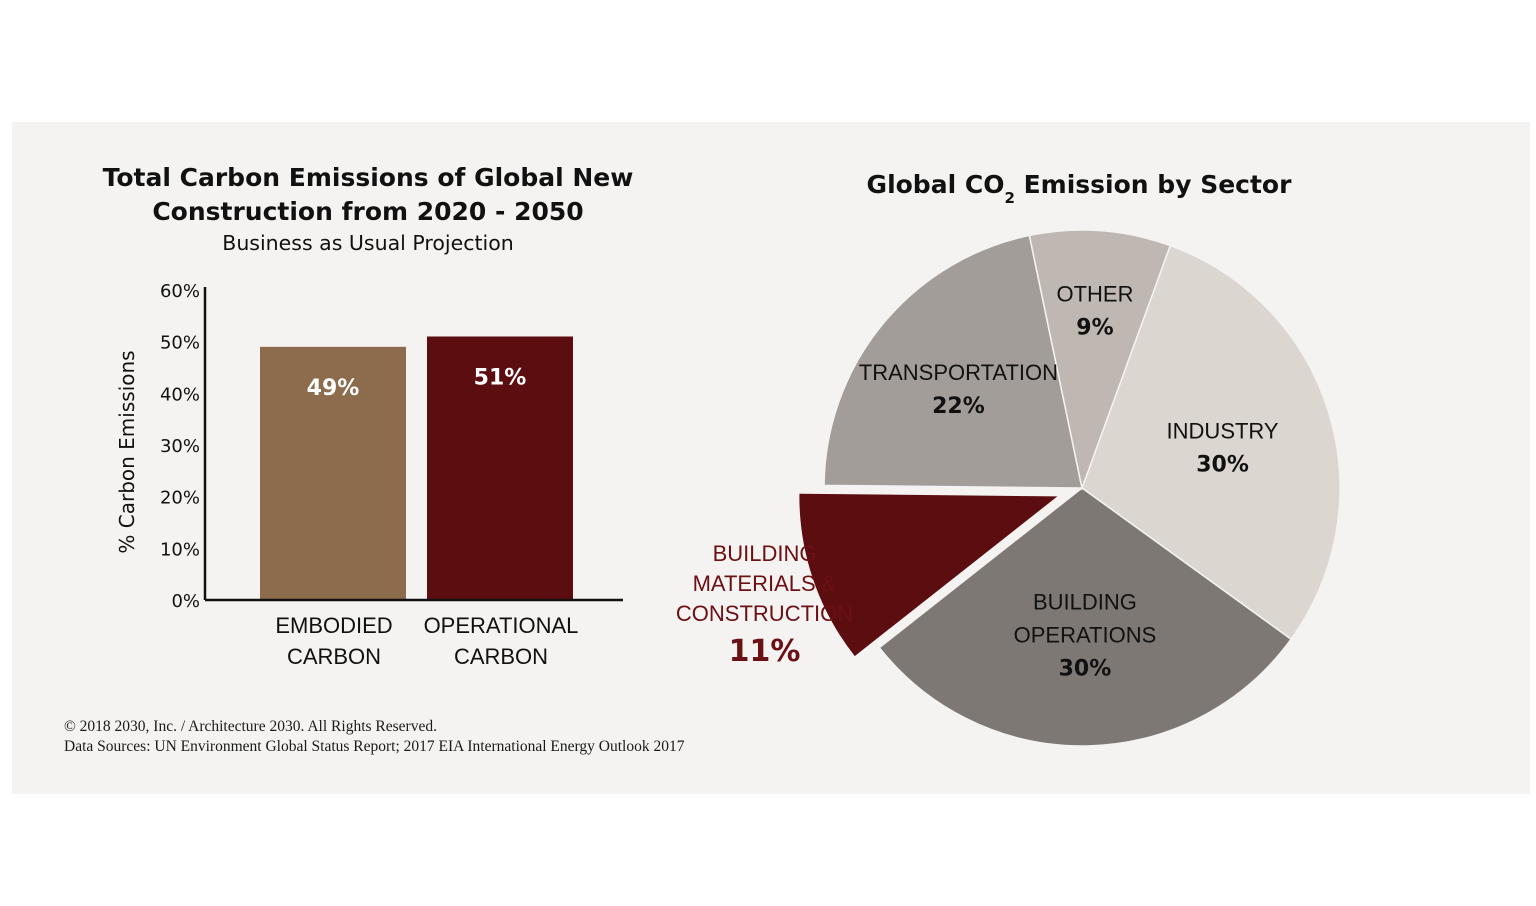 Image resolution: width=1536 pixels, height=906 pixels. What do you see at coordinates (180, 498) in the screenshot?
I see `y-tick-label: 20%` at bounding box center [180, 498].